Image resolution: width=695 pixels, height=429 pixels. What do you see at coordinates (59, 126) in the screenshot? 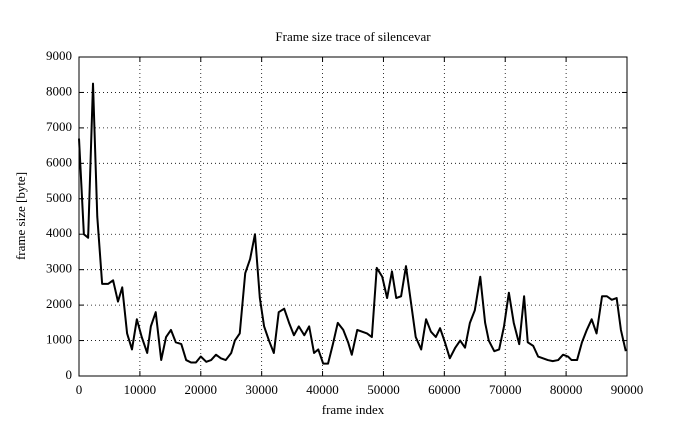
I see `y-tick-label: 7000` at bounding box center [59, 126].